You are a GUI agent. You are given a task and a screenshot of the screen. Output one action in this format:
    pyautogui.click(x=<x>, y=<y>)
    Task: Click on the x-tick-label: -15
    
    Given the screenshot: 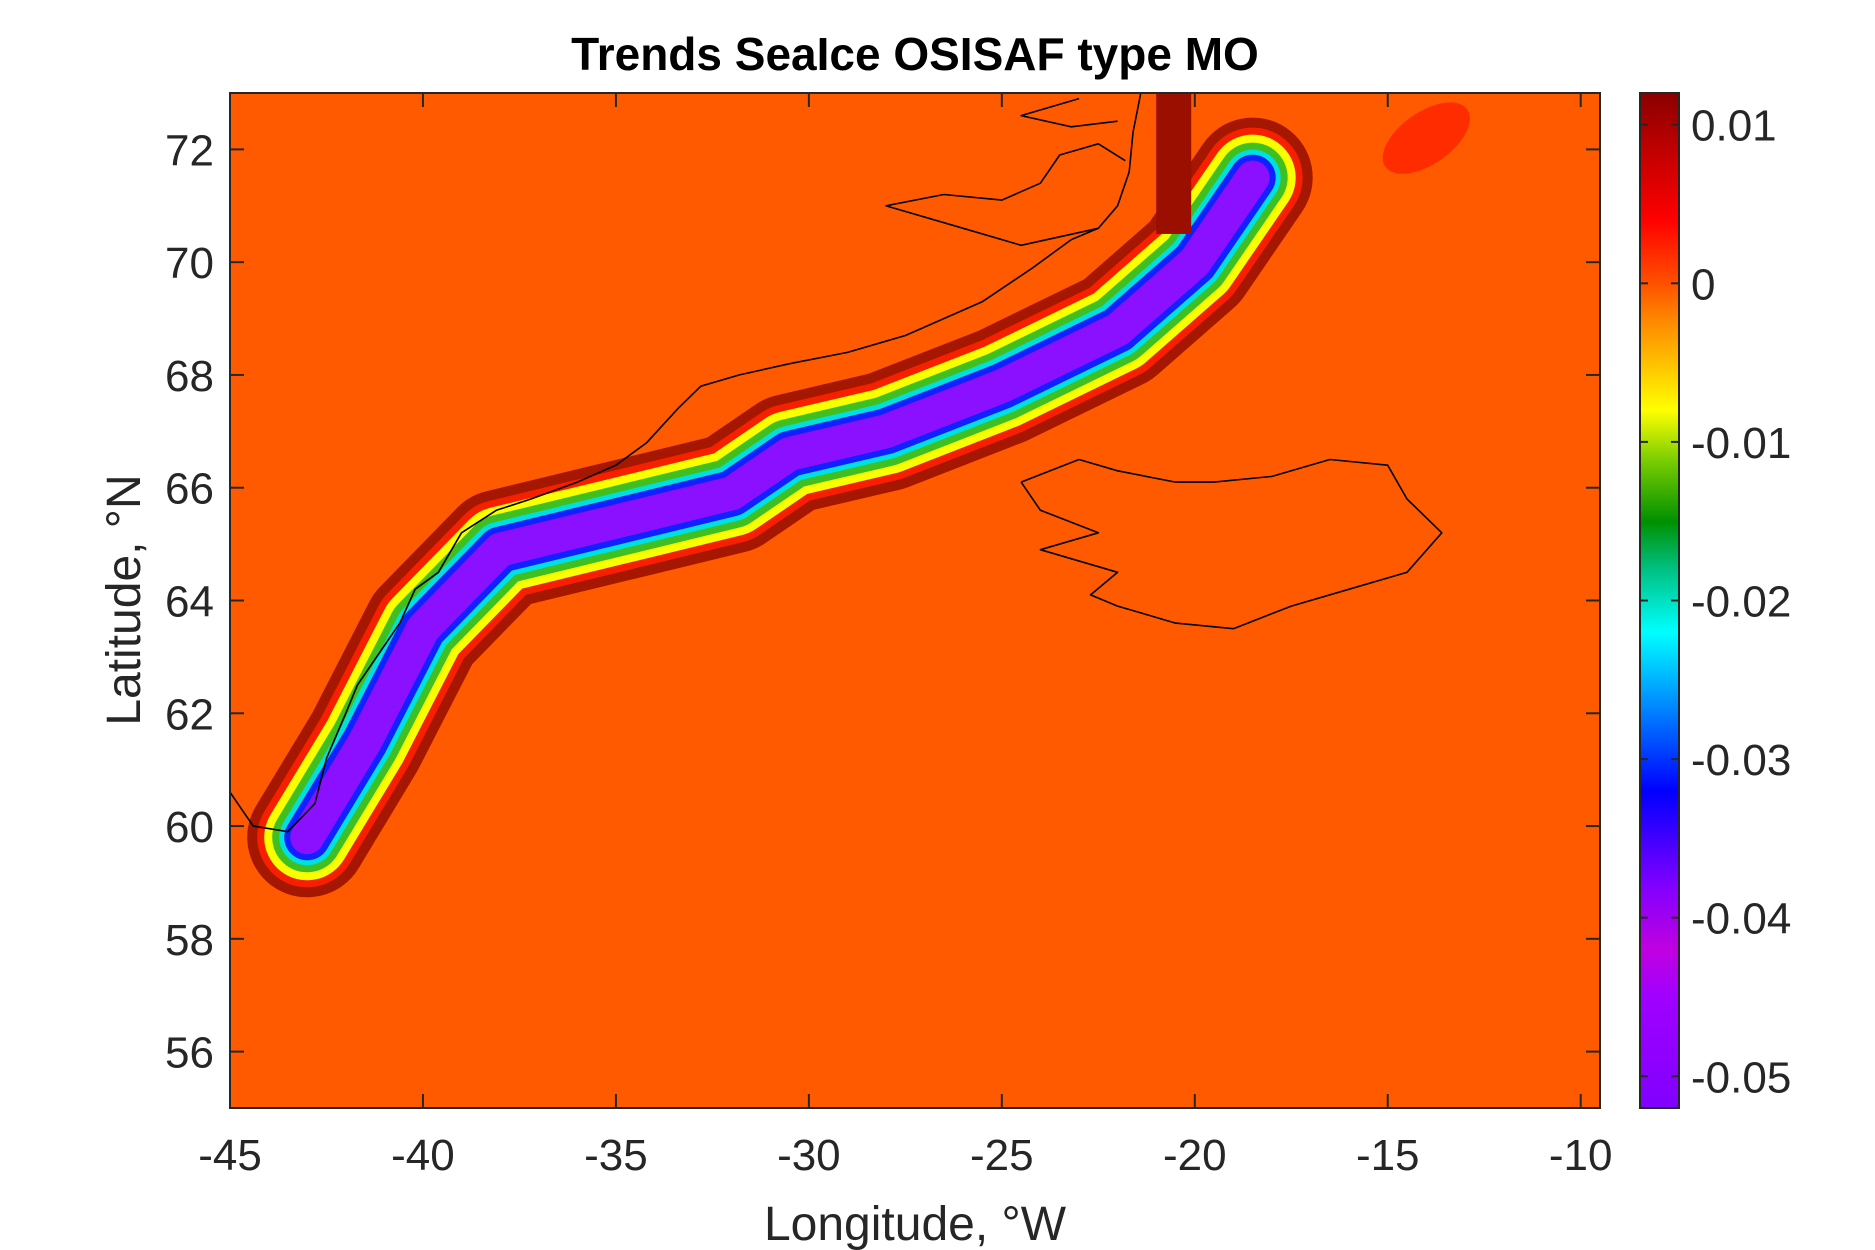 What is the action you would take?
    pyautogui.click(x=1388, y=1155)
    